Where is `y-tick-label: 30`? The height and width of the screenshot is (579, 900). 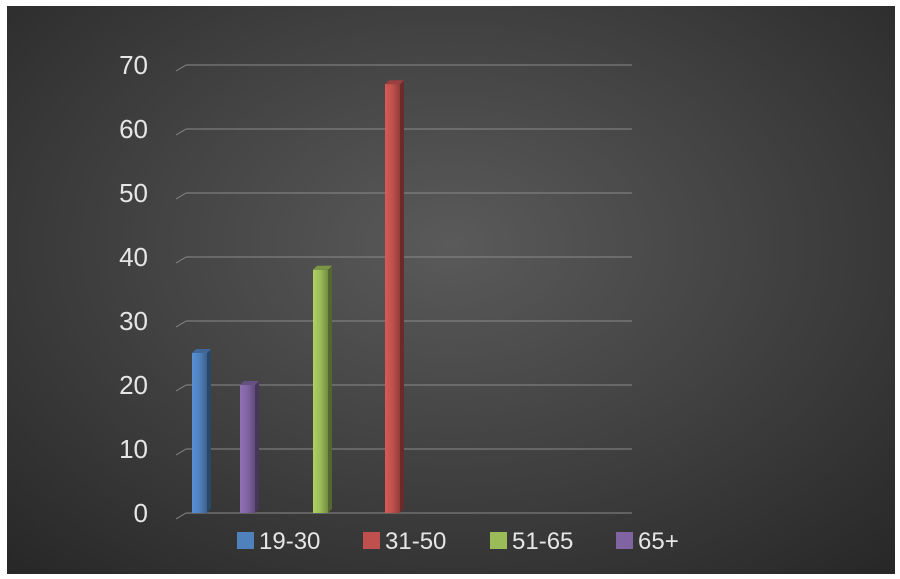
y-tick-label: 30 is located at coordinates (133, 321).